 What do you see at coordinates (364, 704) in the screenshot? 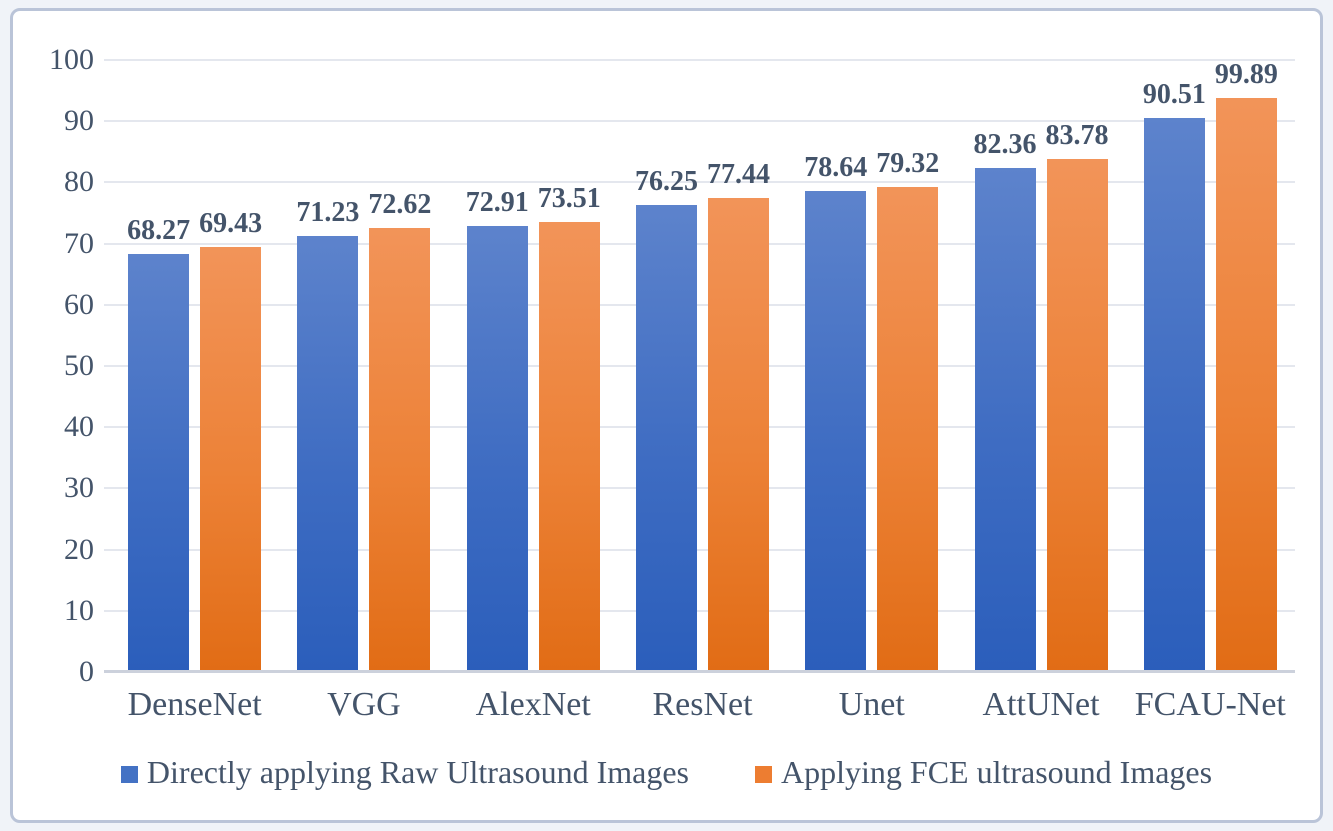
I see `x-label-VGG: VGG` at bounding box center [364, 704].